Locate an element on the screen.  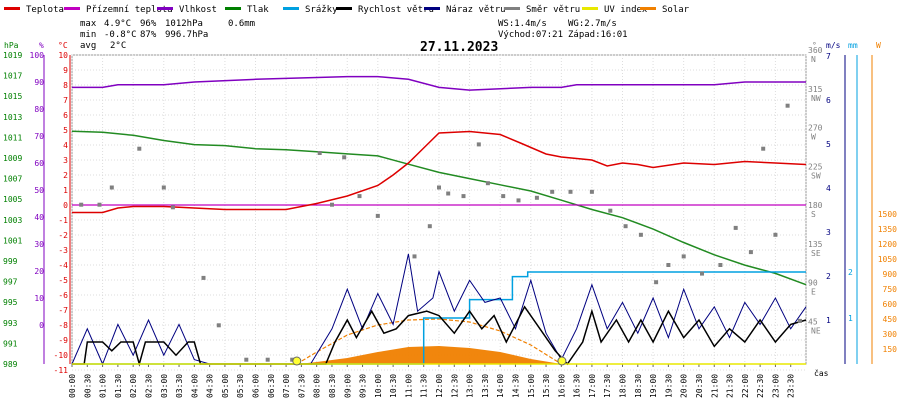
unit-ms: m/s is located at coordinates (833, 45).